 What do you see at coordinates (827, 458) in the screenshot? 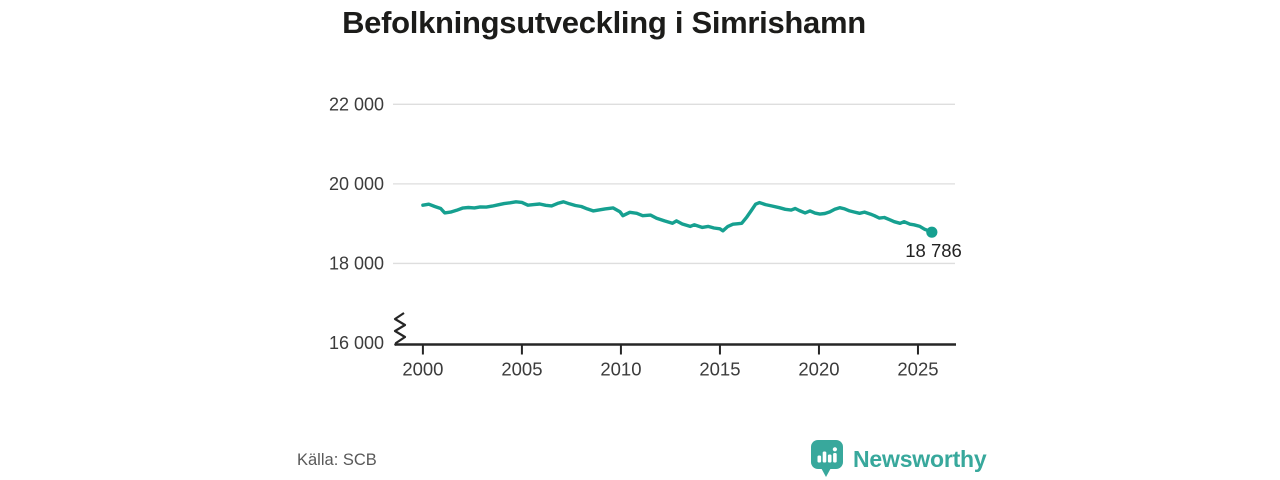
I see `newsworthy-speech-bubble-chart-icon` at bounding box center [827, 458].